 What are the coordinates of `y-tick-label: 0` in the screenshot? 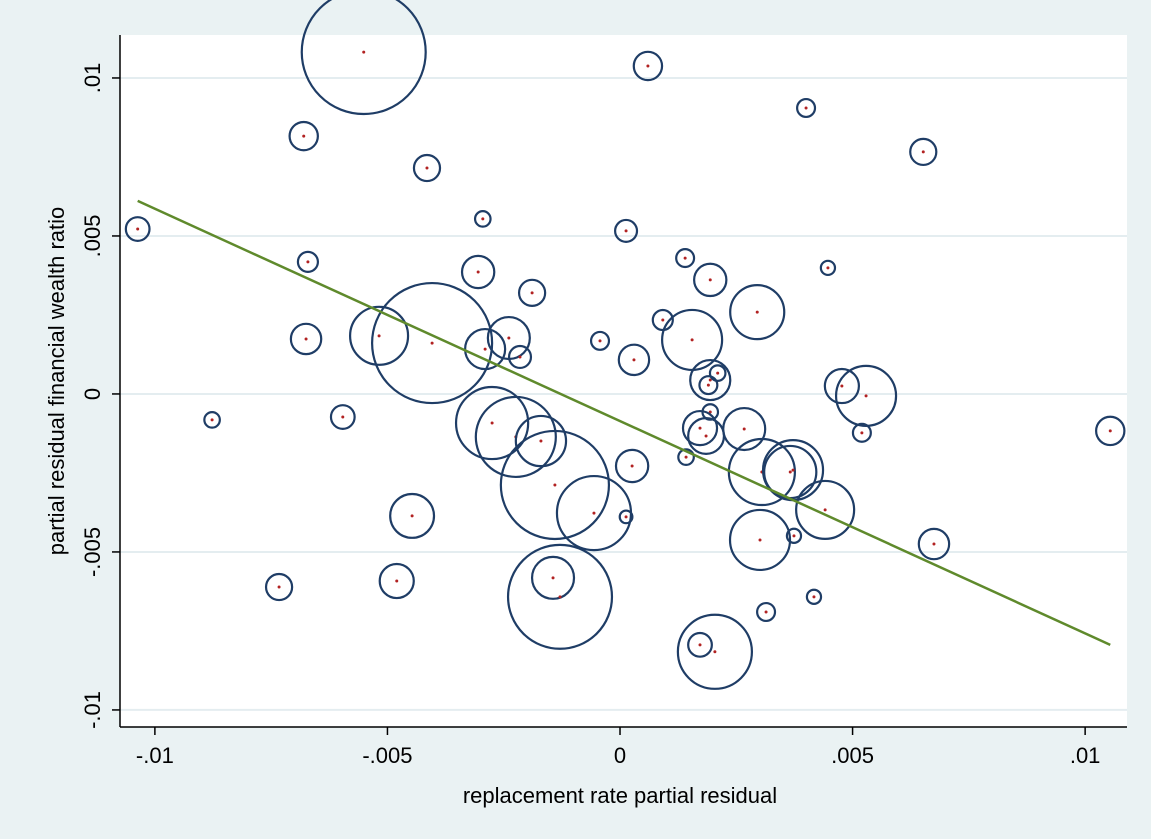 It's located at (92, 394).